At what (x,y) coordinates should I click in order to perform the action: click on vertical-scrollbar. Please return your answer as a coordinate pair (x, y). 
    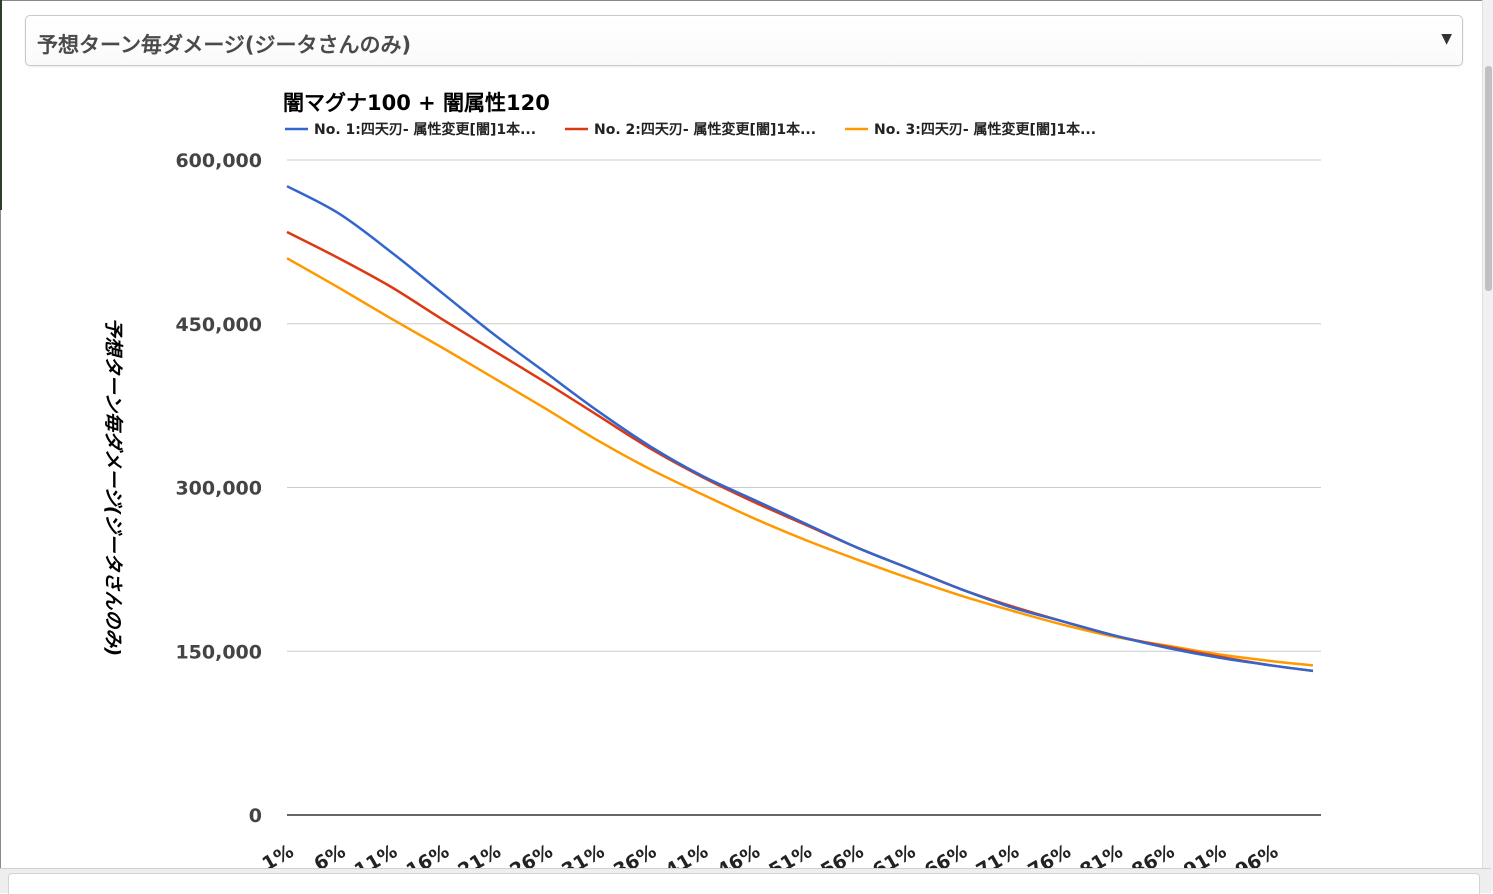
    Looking at the image, I should click on (1487, 445).